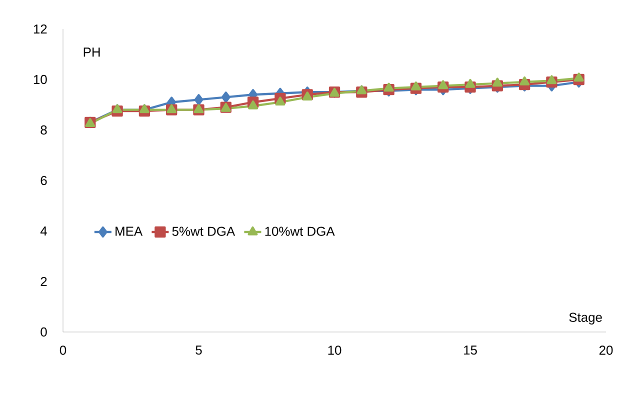 The width and height of the screenshot is (621, 404). What do you see at coordinates (43, 332) in the screenshot?
I see `y-tick-label: 0` at bounding box center [43, 332].